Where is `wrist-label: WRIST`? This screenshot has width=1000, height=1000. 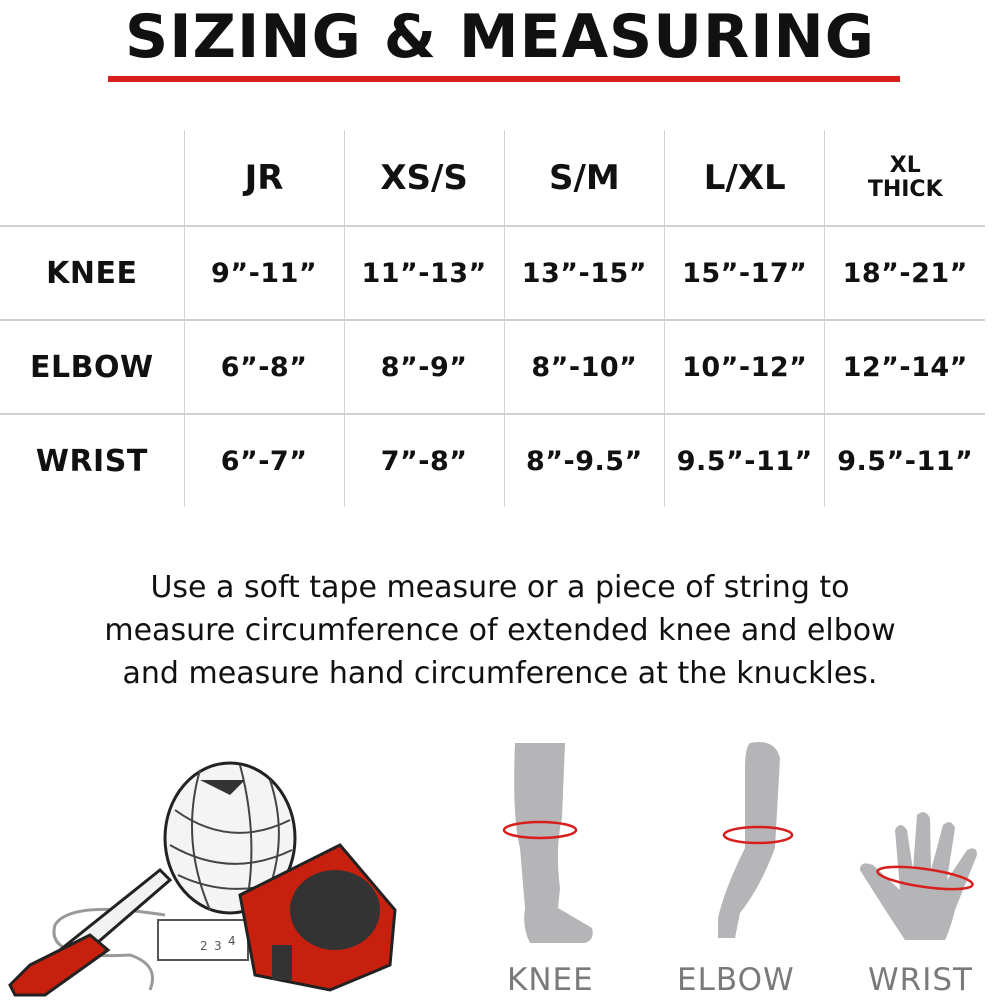 wrist-label: WRIST is located at coordinates (920, 980).